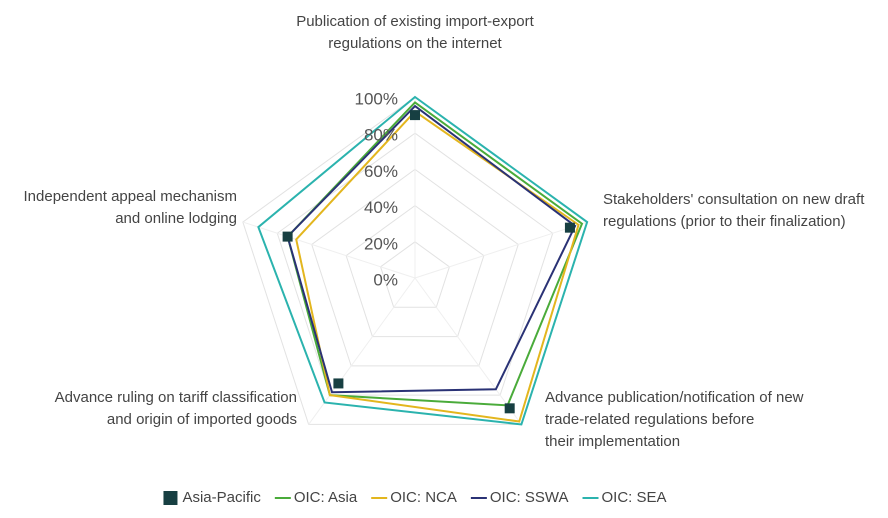  I want to click on legend-label: OIC: NCA, so click(423, 497).